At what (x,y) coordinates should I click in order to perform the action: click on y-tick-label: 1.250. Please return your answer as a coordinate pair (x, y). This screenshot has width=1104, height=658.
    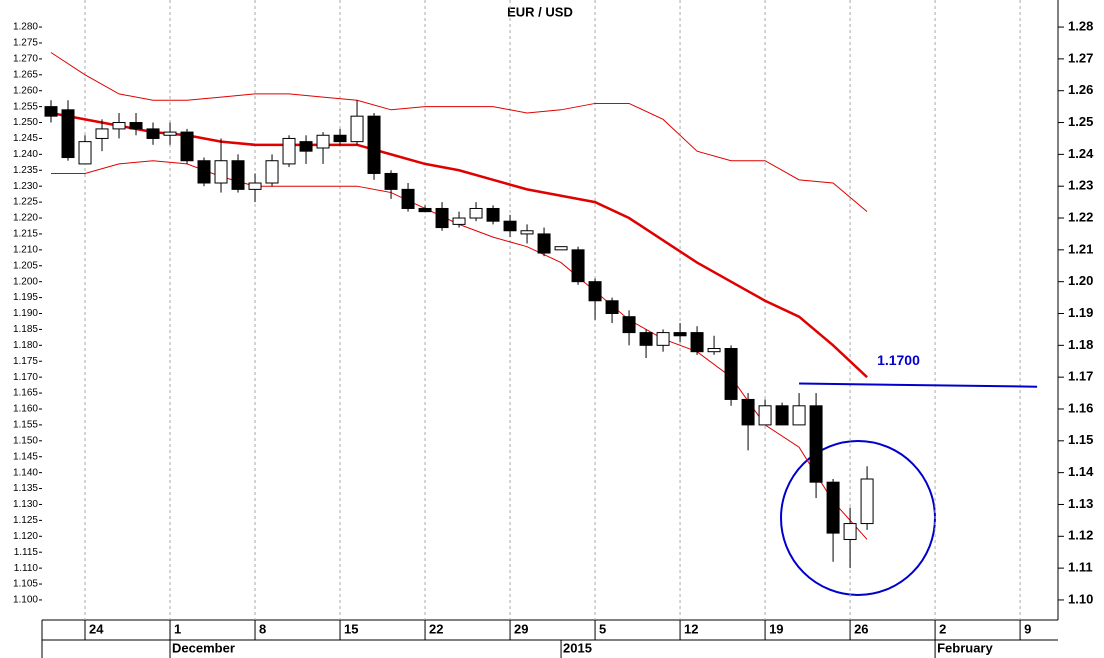
    Looking at the image, I should click on (25, 122).